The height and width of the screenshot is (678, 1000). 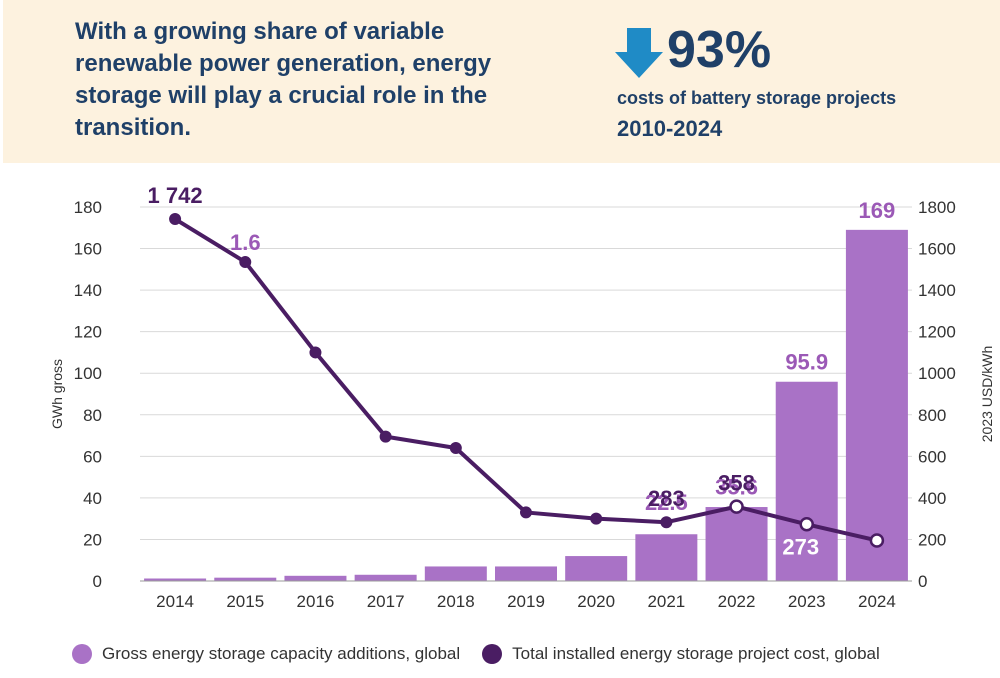 I want to click on x-tick-label: 2015, so click(x=245, y=601).